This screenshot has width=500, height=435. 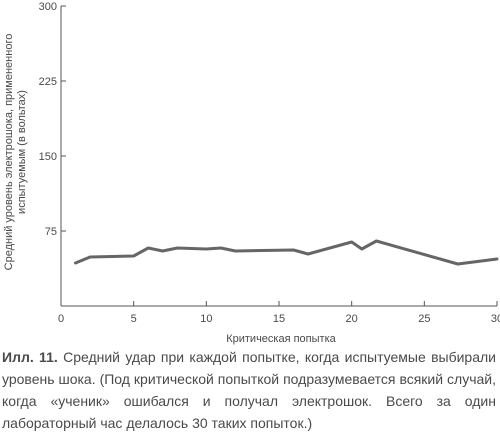 I want to click on y-axis-title-line: испытуемым (в вольтах), so click(x=22, y=152).